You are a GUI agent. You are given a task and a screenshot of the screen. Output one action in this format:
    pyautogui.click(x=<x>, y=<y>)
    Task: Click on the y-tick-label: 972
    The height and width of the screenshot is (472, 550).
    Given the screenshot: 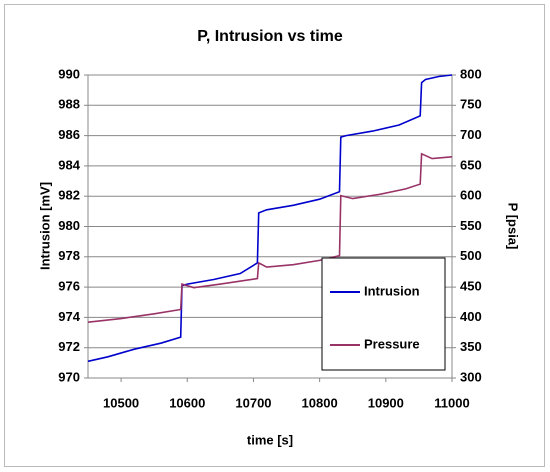 What is the action you would take?
    pyautogui.click(x=69, y=346)
    